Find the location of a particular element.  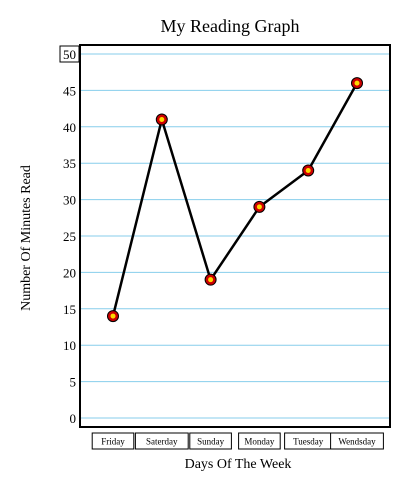

data-point-friday is located at coordinates (113, 316).